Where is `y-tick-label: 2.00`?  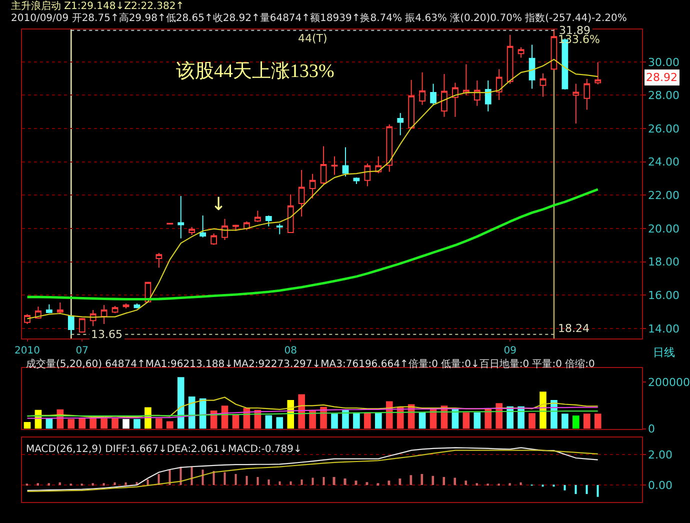 y-tick-label: 2.00 is located at coordinates (660, 455).